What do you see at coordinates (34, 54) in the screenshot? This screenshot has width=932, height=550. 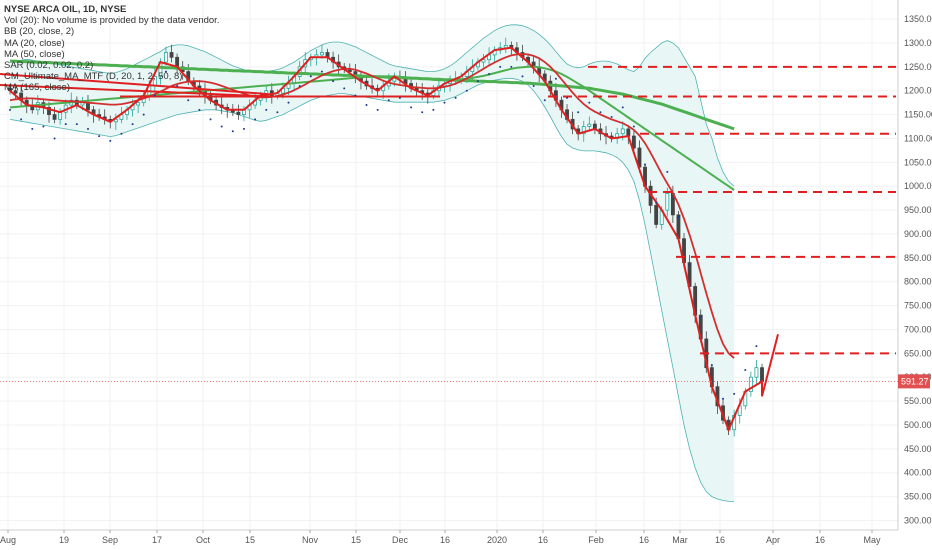 I see `legend-ma50: MA (50, close)` at bounding box center [34, 54].